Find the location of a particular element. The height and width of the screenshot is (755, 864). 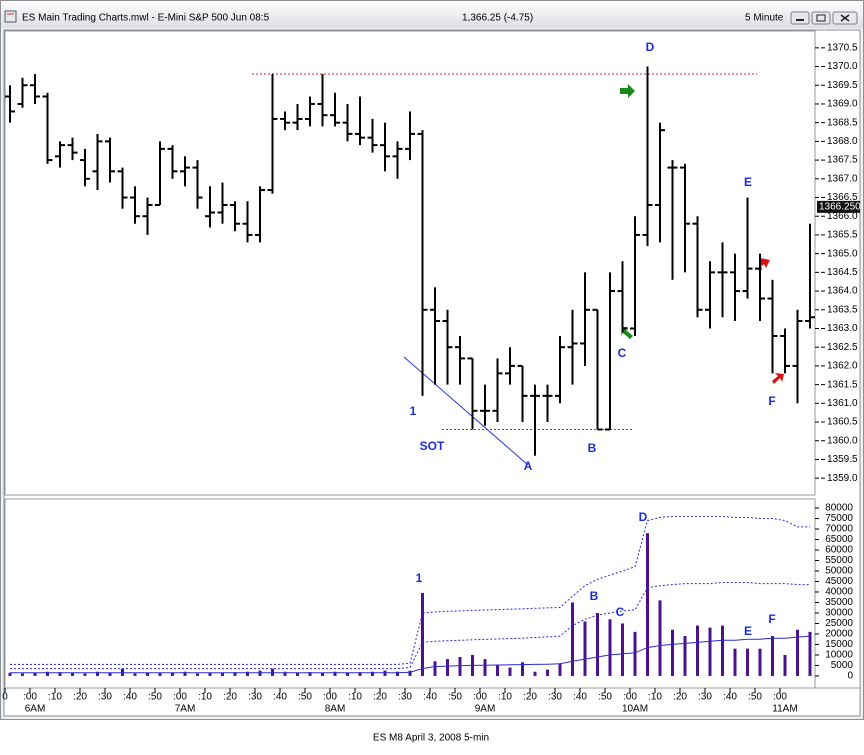

y-tick-label: 1370.0 is located at coordinates (842, 66).